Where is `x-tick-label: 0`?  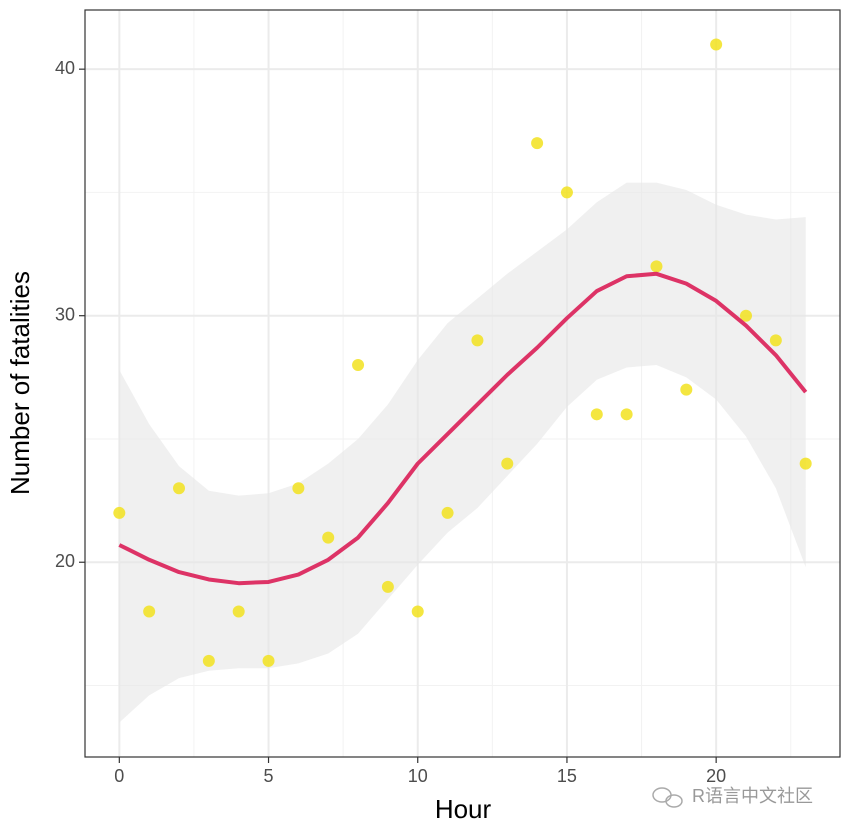
x-tick-label: 0 is located at coordinates (119, 776).